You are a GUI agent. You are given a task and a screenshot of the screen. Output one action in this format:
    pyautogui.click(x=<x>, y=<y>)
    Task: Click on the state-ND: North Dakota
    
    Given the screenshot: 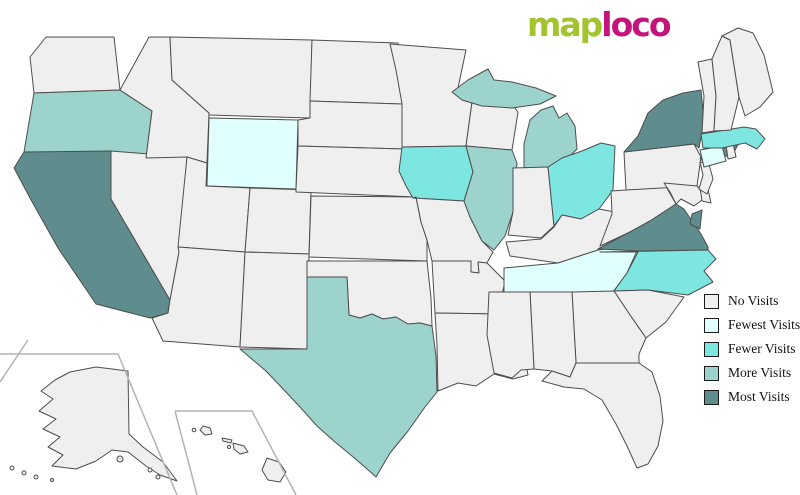 What is the action you would take?
    pyautogui.click(x=356, y=72)
    